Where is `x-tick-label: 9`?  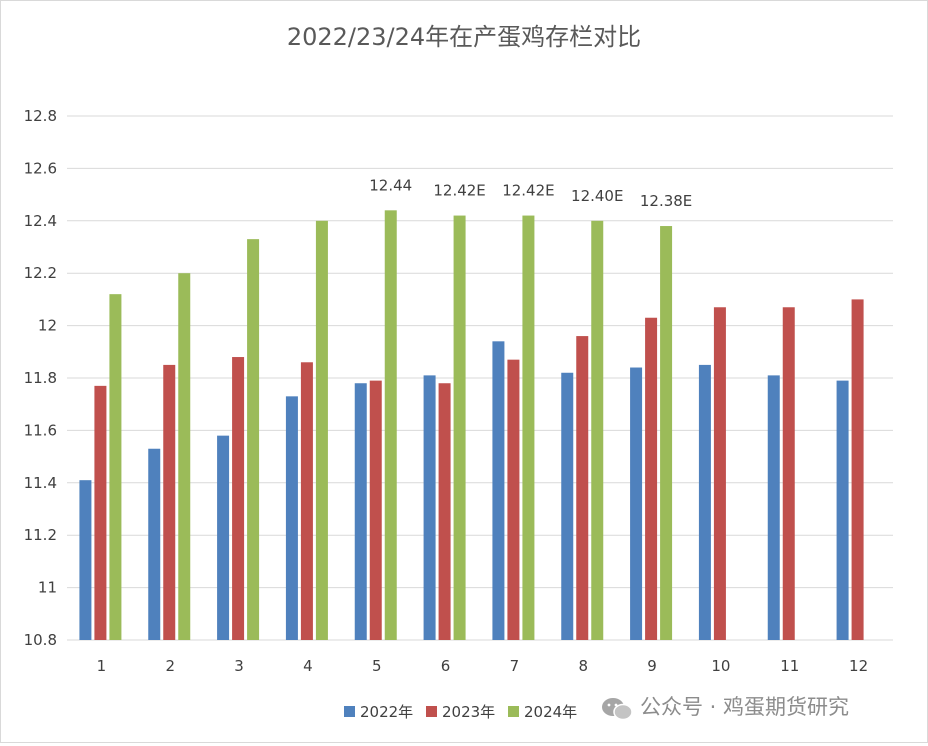
x-tick-label: 9 is located at coordinates (652, 666).